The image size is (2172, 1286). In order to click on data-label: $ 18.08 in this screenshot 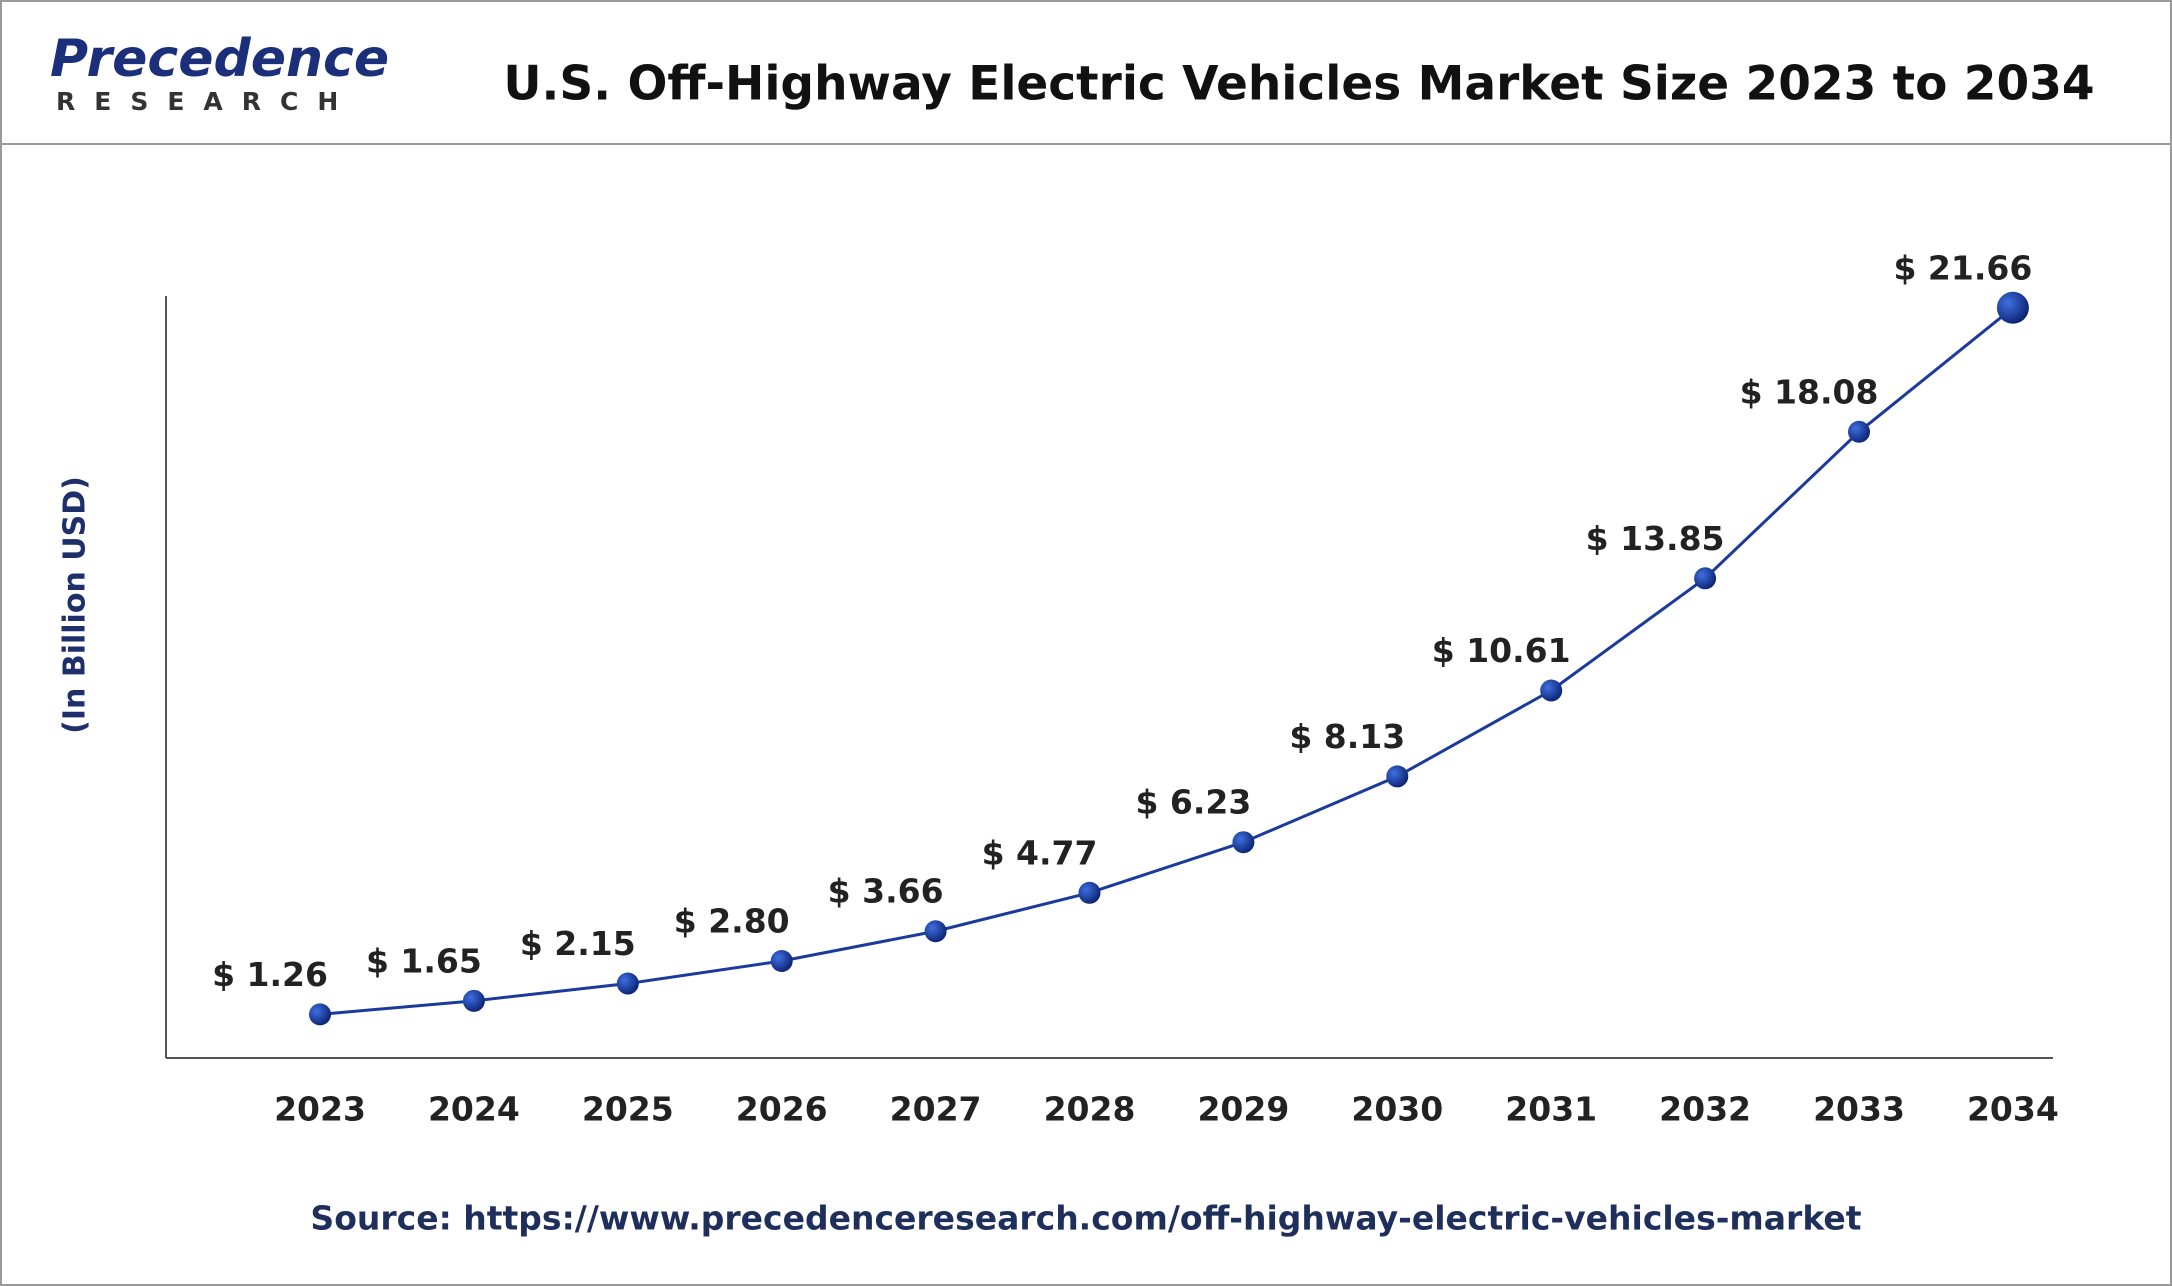, I will do `click(1809, 391)`.